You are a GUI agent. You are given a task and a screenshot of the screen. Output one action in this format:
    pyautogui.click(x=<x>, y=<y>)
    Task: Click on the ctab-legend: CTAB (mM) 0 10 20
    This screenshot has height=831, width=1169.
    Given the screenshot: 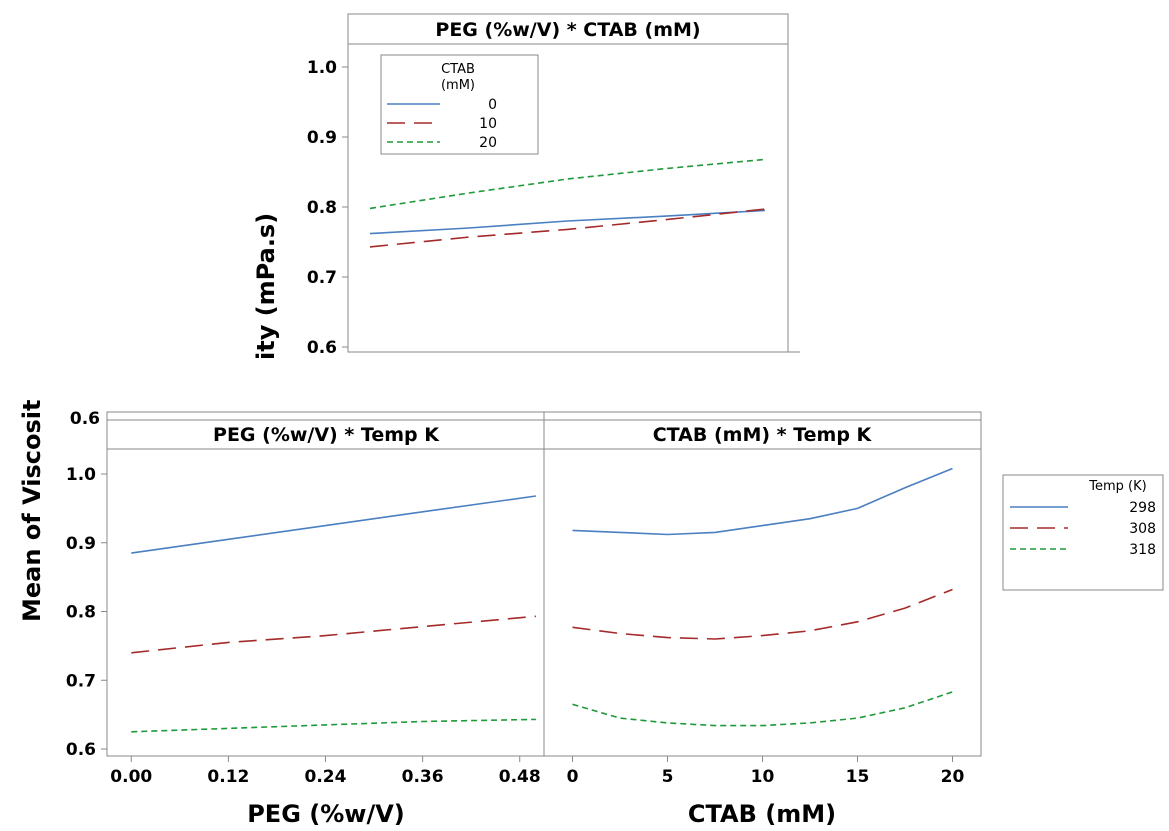 What is the action you would take?
    pyautogui.click(x=459, y=104)
    